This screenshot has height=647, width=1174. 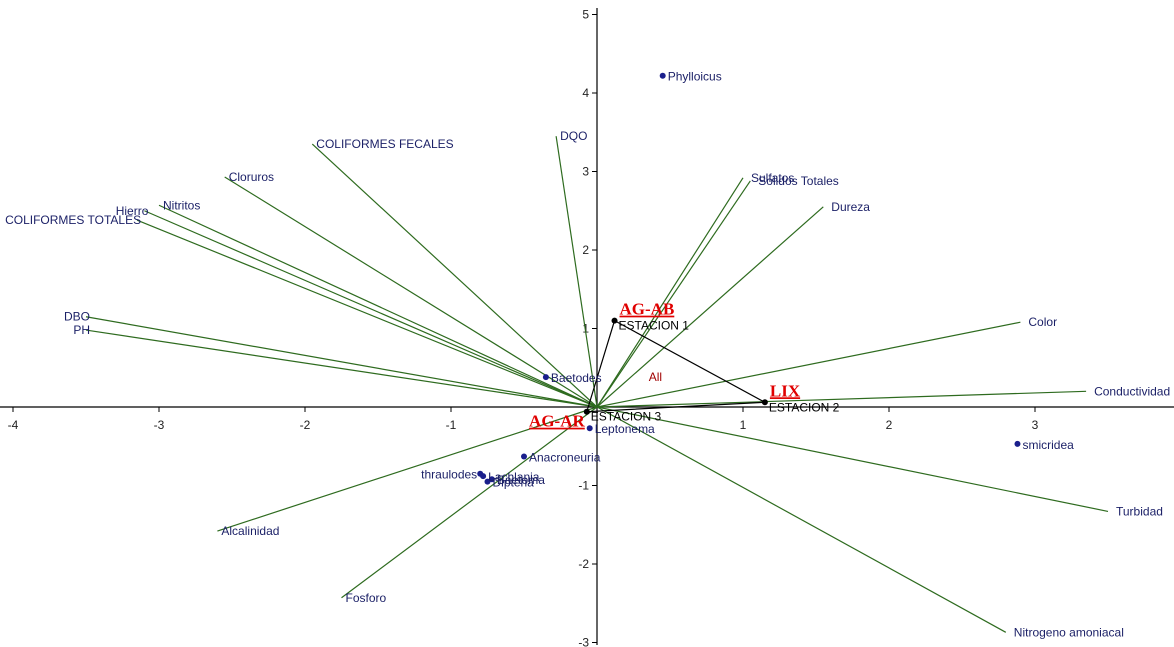 What do you see at coordinates (743, 425) in the screenshot?
I see `x-tick-label: 1` at bounding box center [743, 425].